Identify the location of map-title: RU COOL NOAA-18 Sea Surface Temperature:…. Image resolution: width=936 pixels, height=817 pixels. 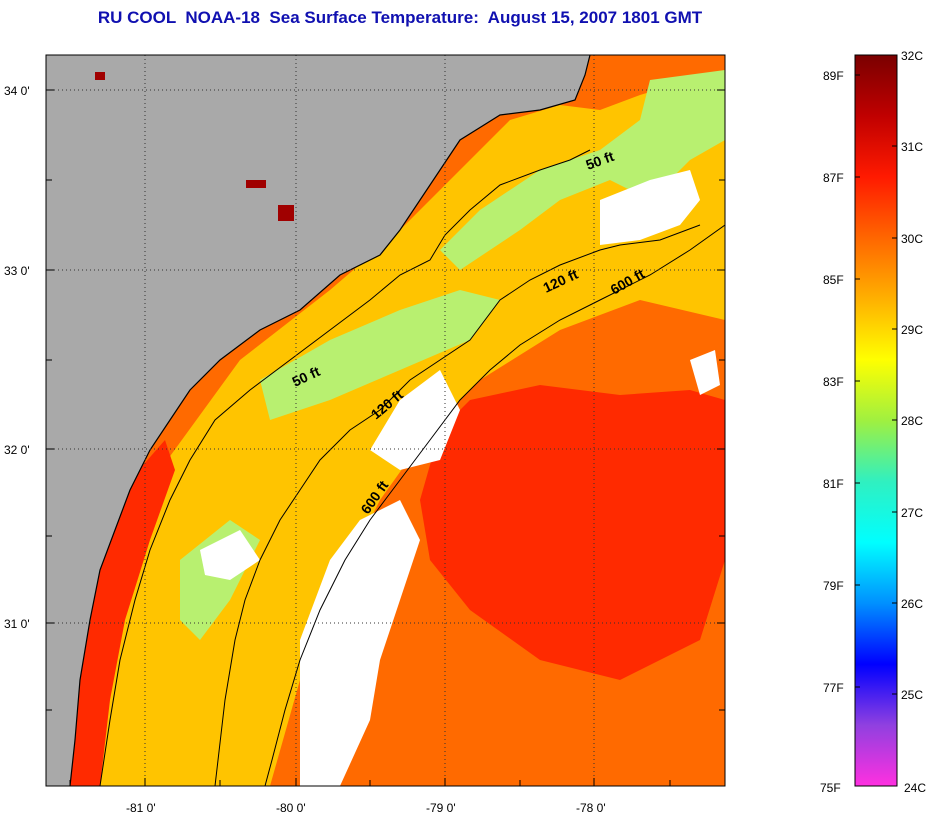
(400, 17).